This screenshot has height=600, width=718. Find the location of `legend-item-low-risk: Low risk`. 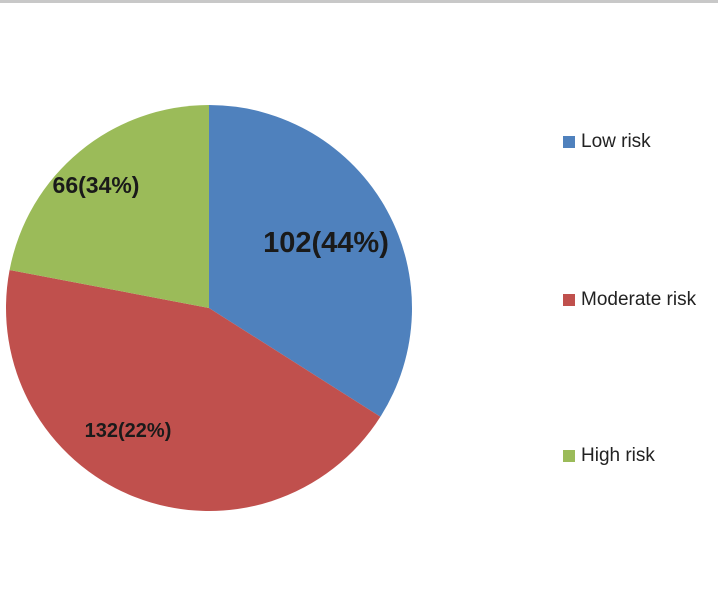

legend-item-low-risk: Low risk is located at coordinates (607, 142).